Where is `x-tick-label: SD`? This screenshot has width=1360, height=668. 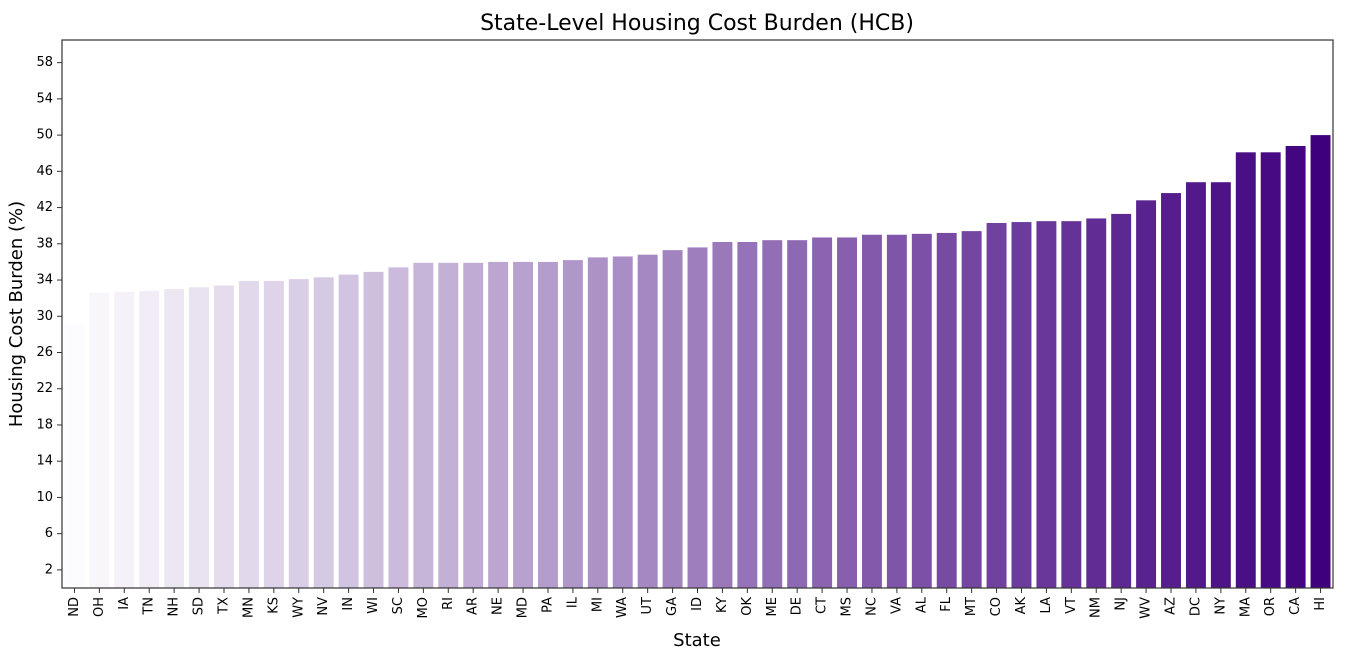 x-tick-label: SD is located at coordinates (199, 606).